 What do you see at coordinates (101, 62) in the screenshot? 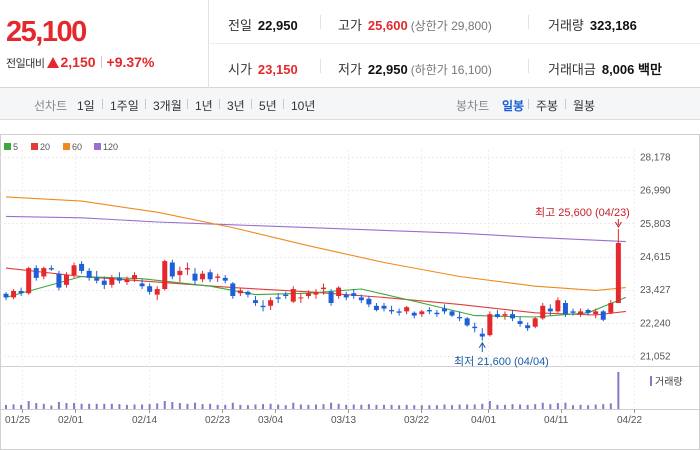
I see `change-divider` at bounding box center [101, 62].